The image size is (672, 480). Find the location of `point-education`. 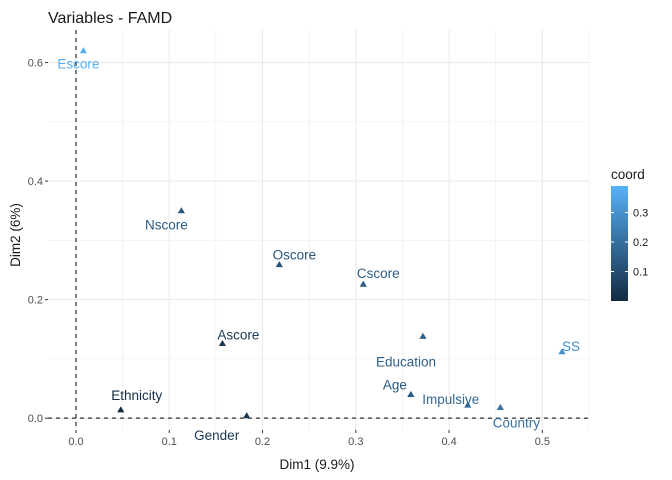

point-education is located at coordinates (423, 335).